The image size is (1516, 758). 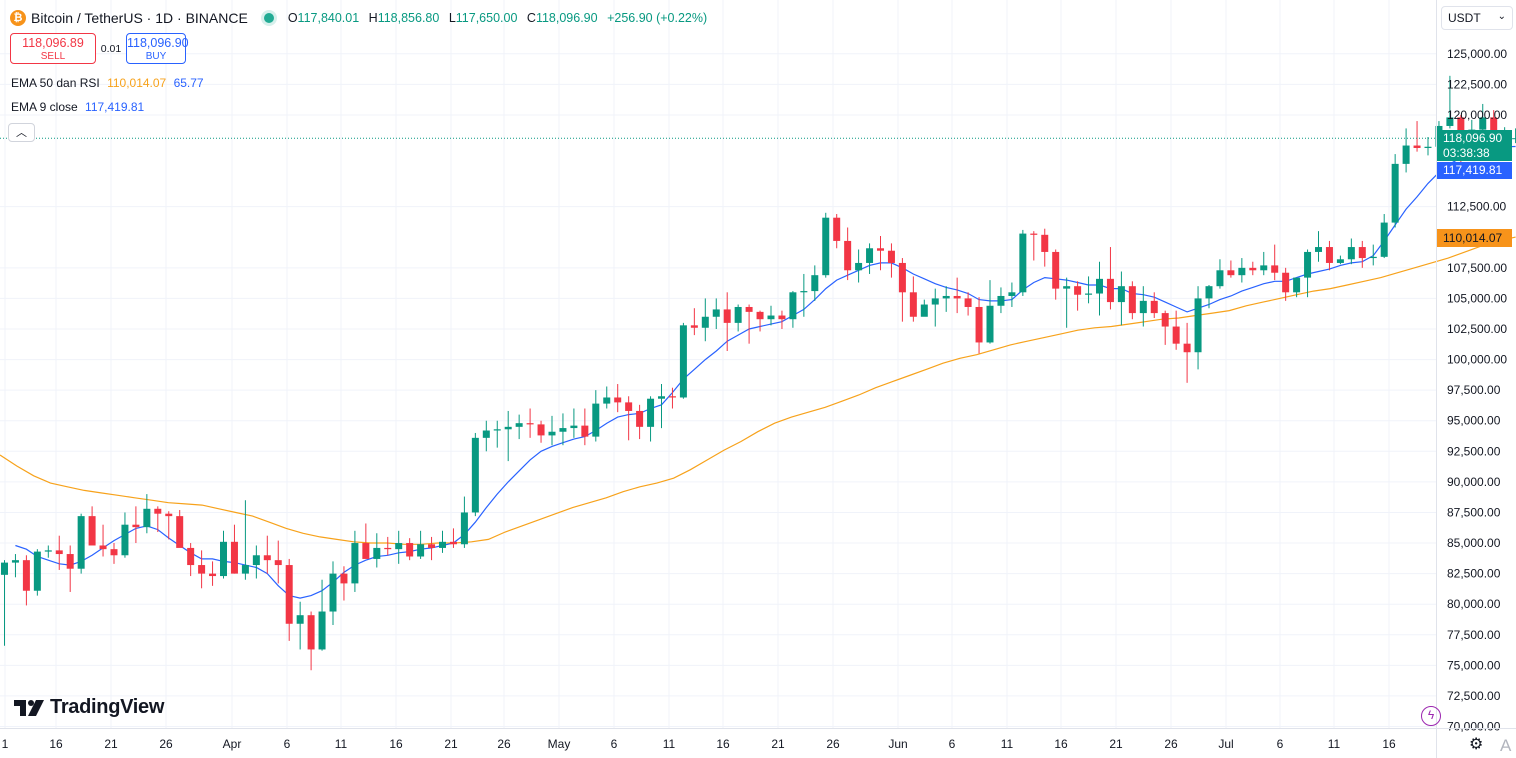 What do you see at coordinates (18, 18) in the screenshot?
I see `bitcoin-icon: ₿` at bounding box center [18, 18].